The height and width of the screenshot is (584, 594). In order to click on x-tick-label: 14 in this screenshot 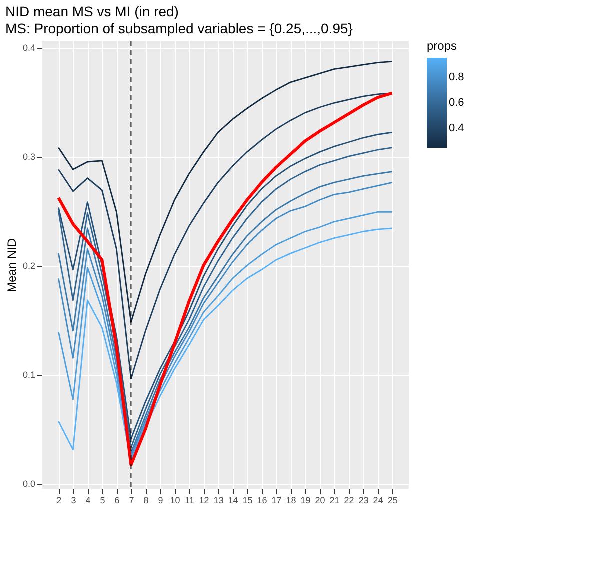, I will do `click(233, 501)`.